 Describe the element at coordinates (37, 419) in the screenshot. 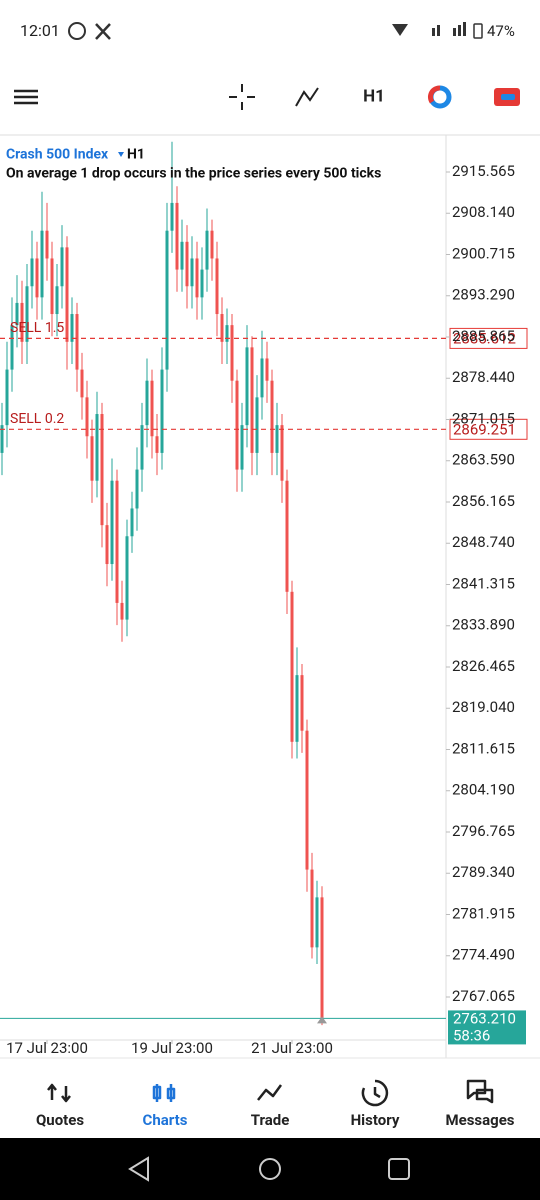

I see `order-label: SELL 0.2` at that location.